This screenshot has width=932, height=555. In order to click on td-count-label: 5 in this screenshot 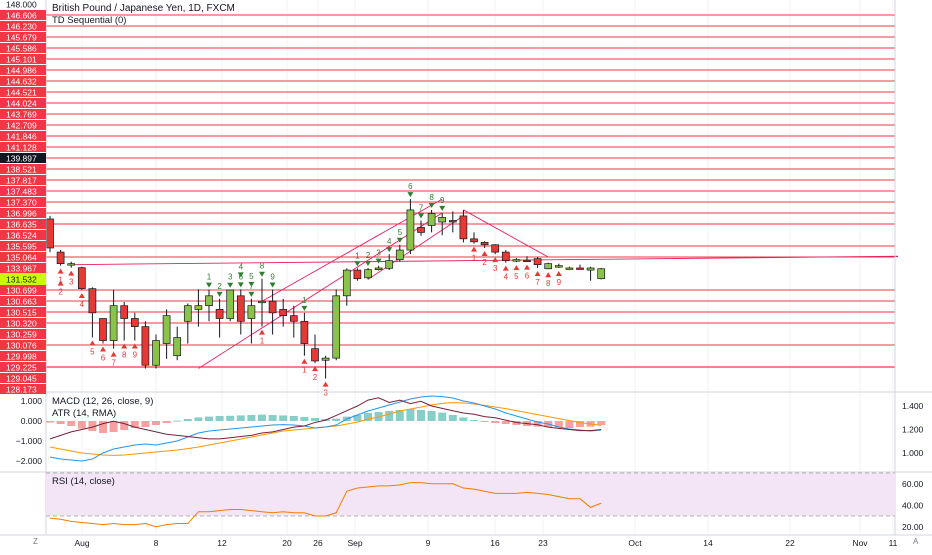, I will do `click(516, 276)`.